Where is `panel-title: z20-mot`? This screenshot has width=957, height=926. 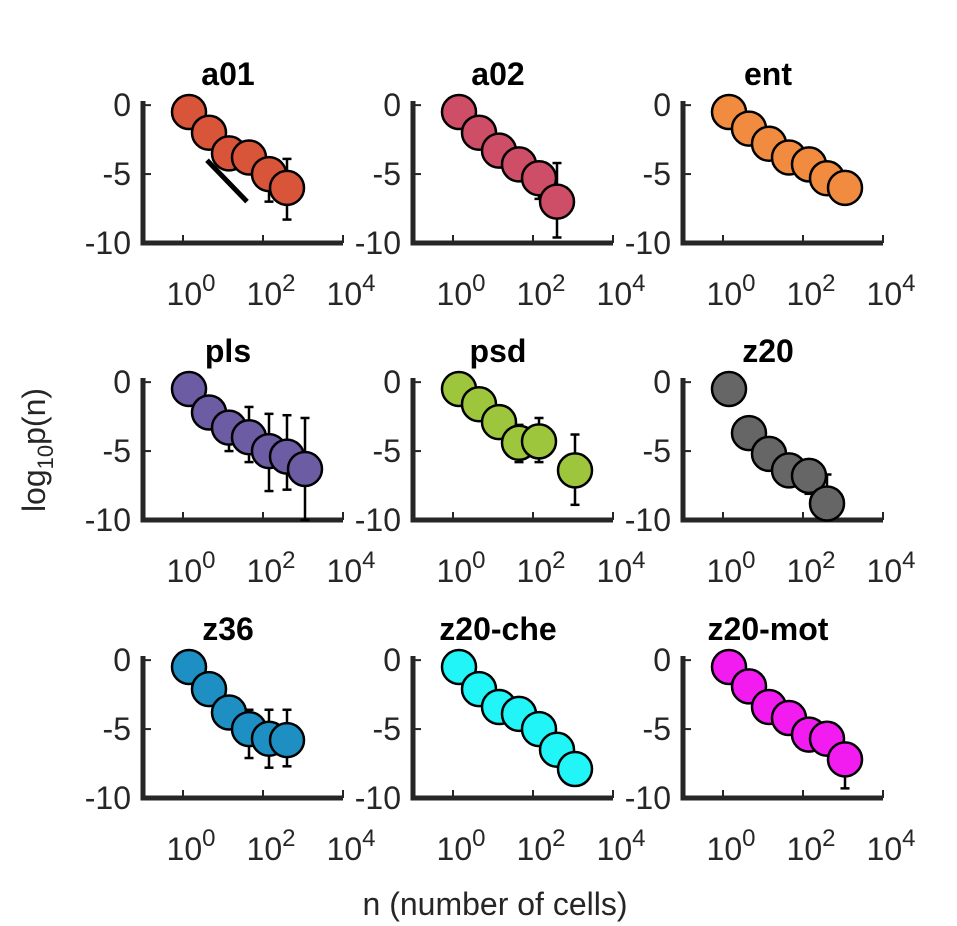
panel-title: z20-mot is located at coordinates (768, 629).